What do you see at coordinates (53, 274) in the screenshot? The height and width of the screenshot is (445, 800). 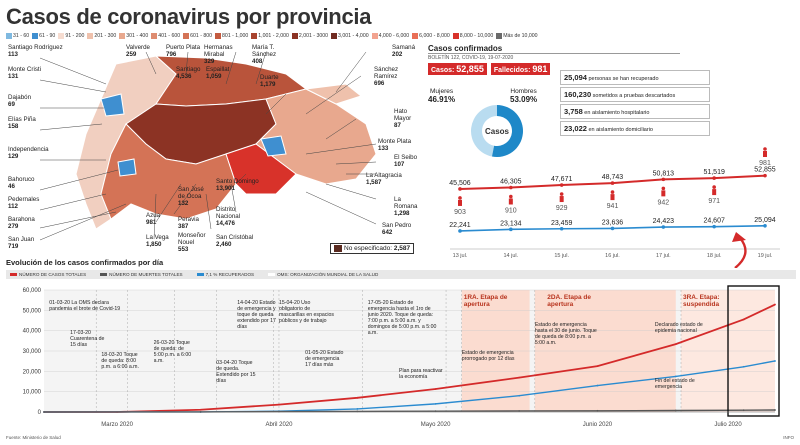 I see `evolution-legend-label: NÚMERO DE CASOS TOTALES` at bounding box center [53, 274].